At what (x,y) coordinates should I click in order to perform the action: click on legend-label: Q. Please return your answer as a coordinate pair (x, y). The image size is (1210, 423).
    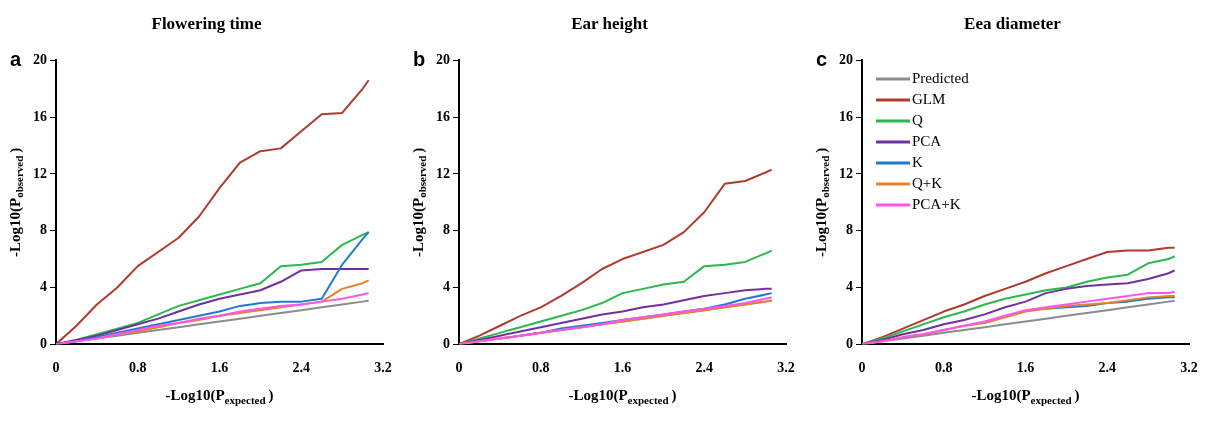
    Looking at the image, I should click on (917, 119).